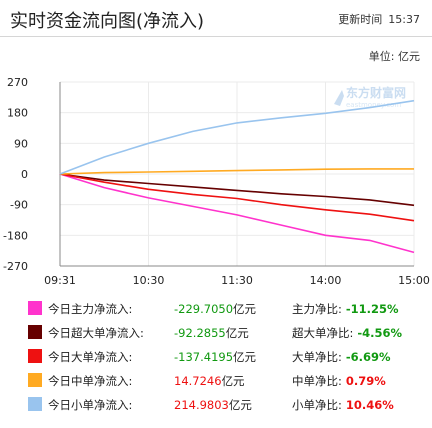 Image resolution: width=432 pixels, height=428 pixels. Describe the element at coordinates (19, 205) in the screenshot. I see `y-tick-label: -90` at that location.